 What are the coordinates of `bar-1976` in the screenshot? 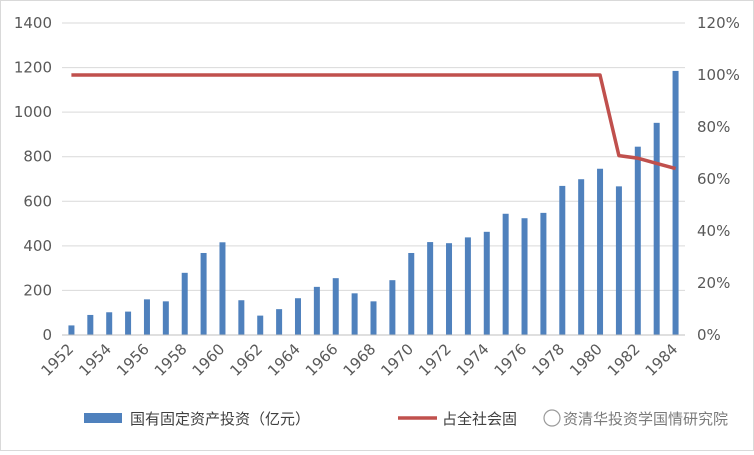 It's located at (524, 276).